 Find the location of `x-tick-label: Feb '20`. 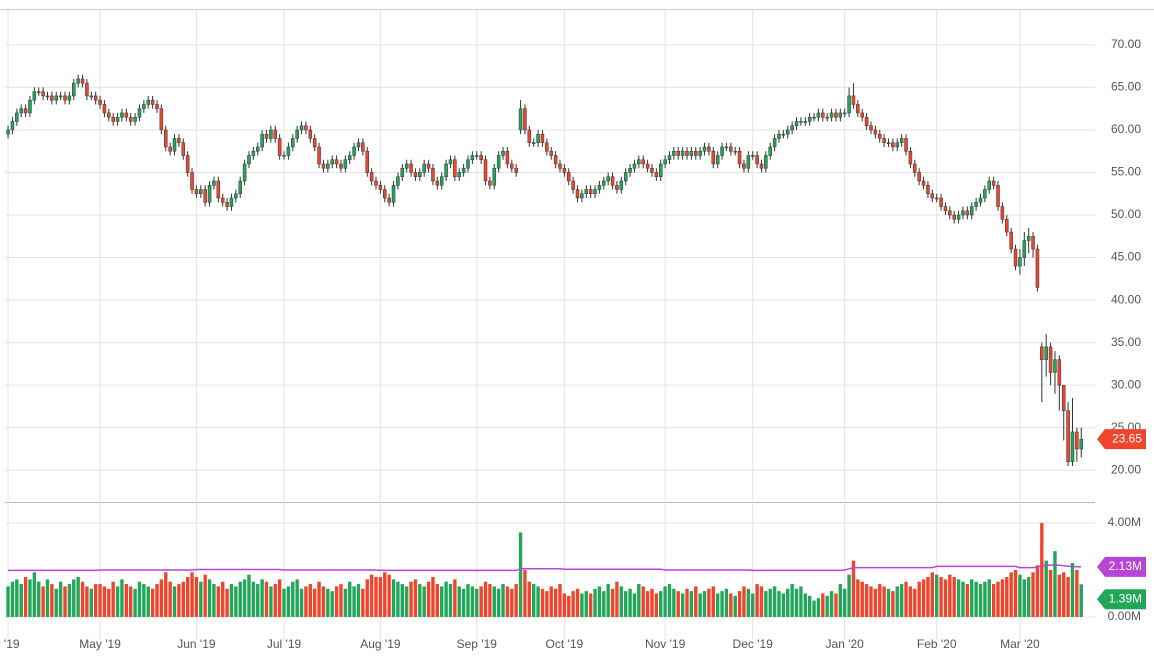

x-tick-label: Feb '20 is located at coordinates (937, 644).